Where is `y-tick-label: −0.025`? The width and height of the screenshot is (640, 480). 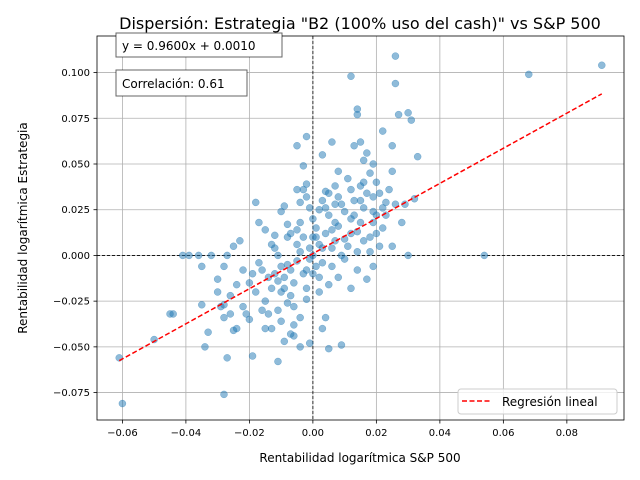
y-tick-label: −0.025 is located at coordinates (71, 302).